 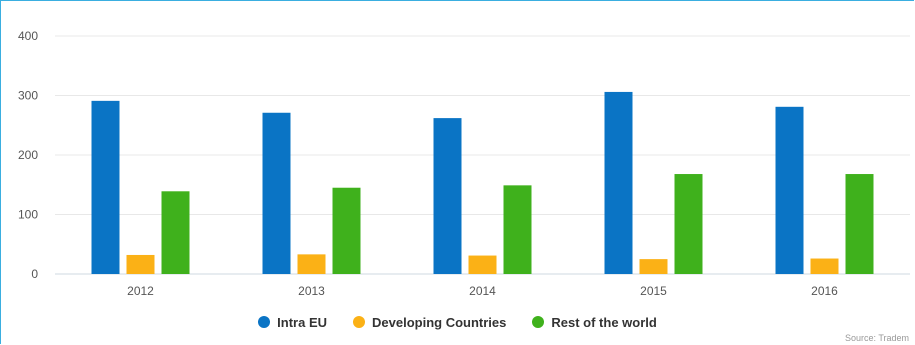 I want to click on legend-item-rest-of-world: Rest of the world, so click(x=594, y=322).